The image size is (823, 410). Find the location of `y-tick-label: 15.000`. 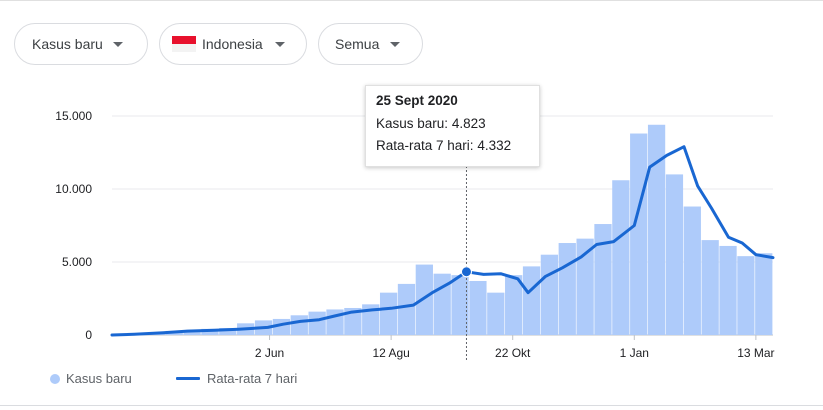

y-tick-label: 15.000 is located at coordinates (73, 116).